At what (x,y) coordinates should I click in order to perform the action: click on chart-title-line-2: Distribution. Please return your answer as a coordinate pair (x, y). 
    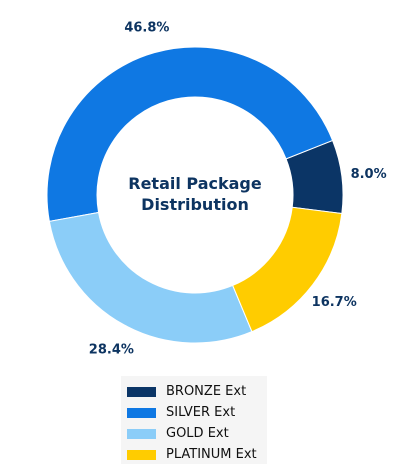
    Looking at the image, I should click on (195, 204).